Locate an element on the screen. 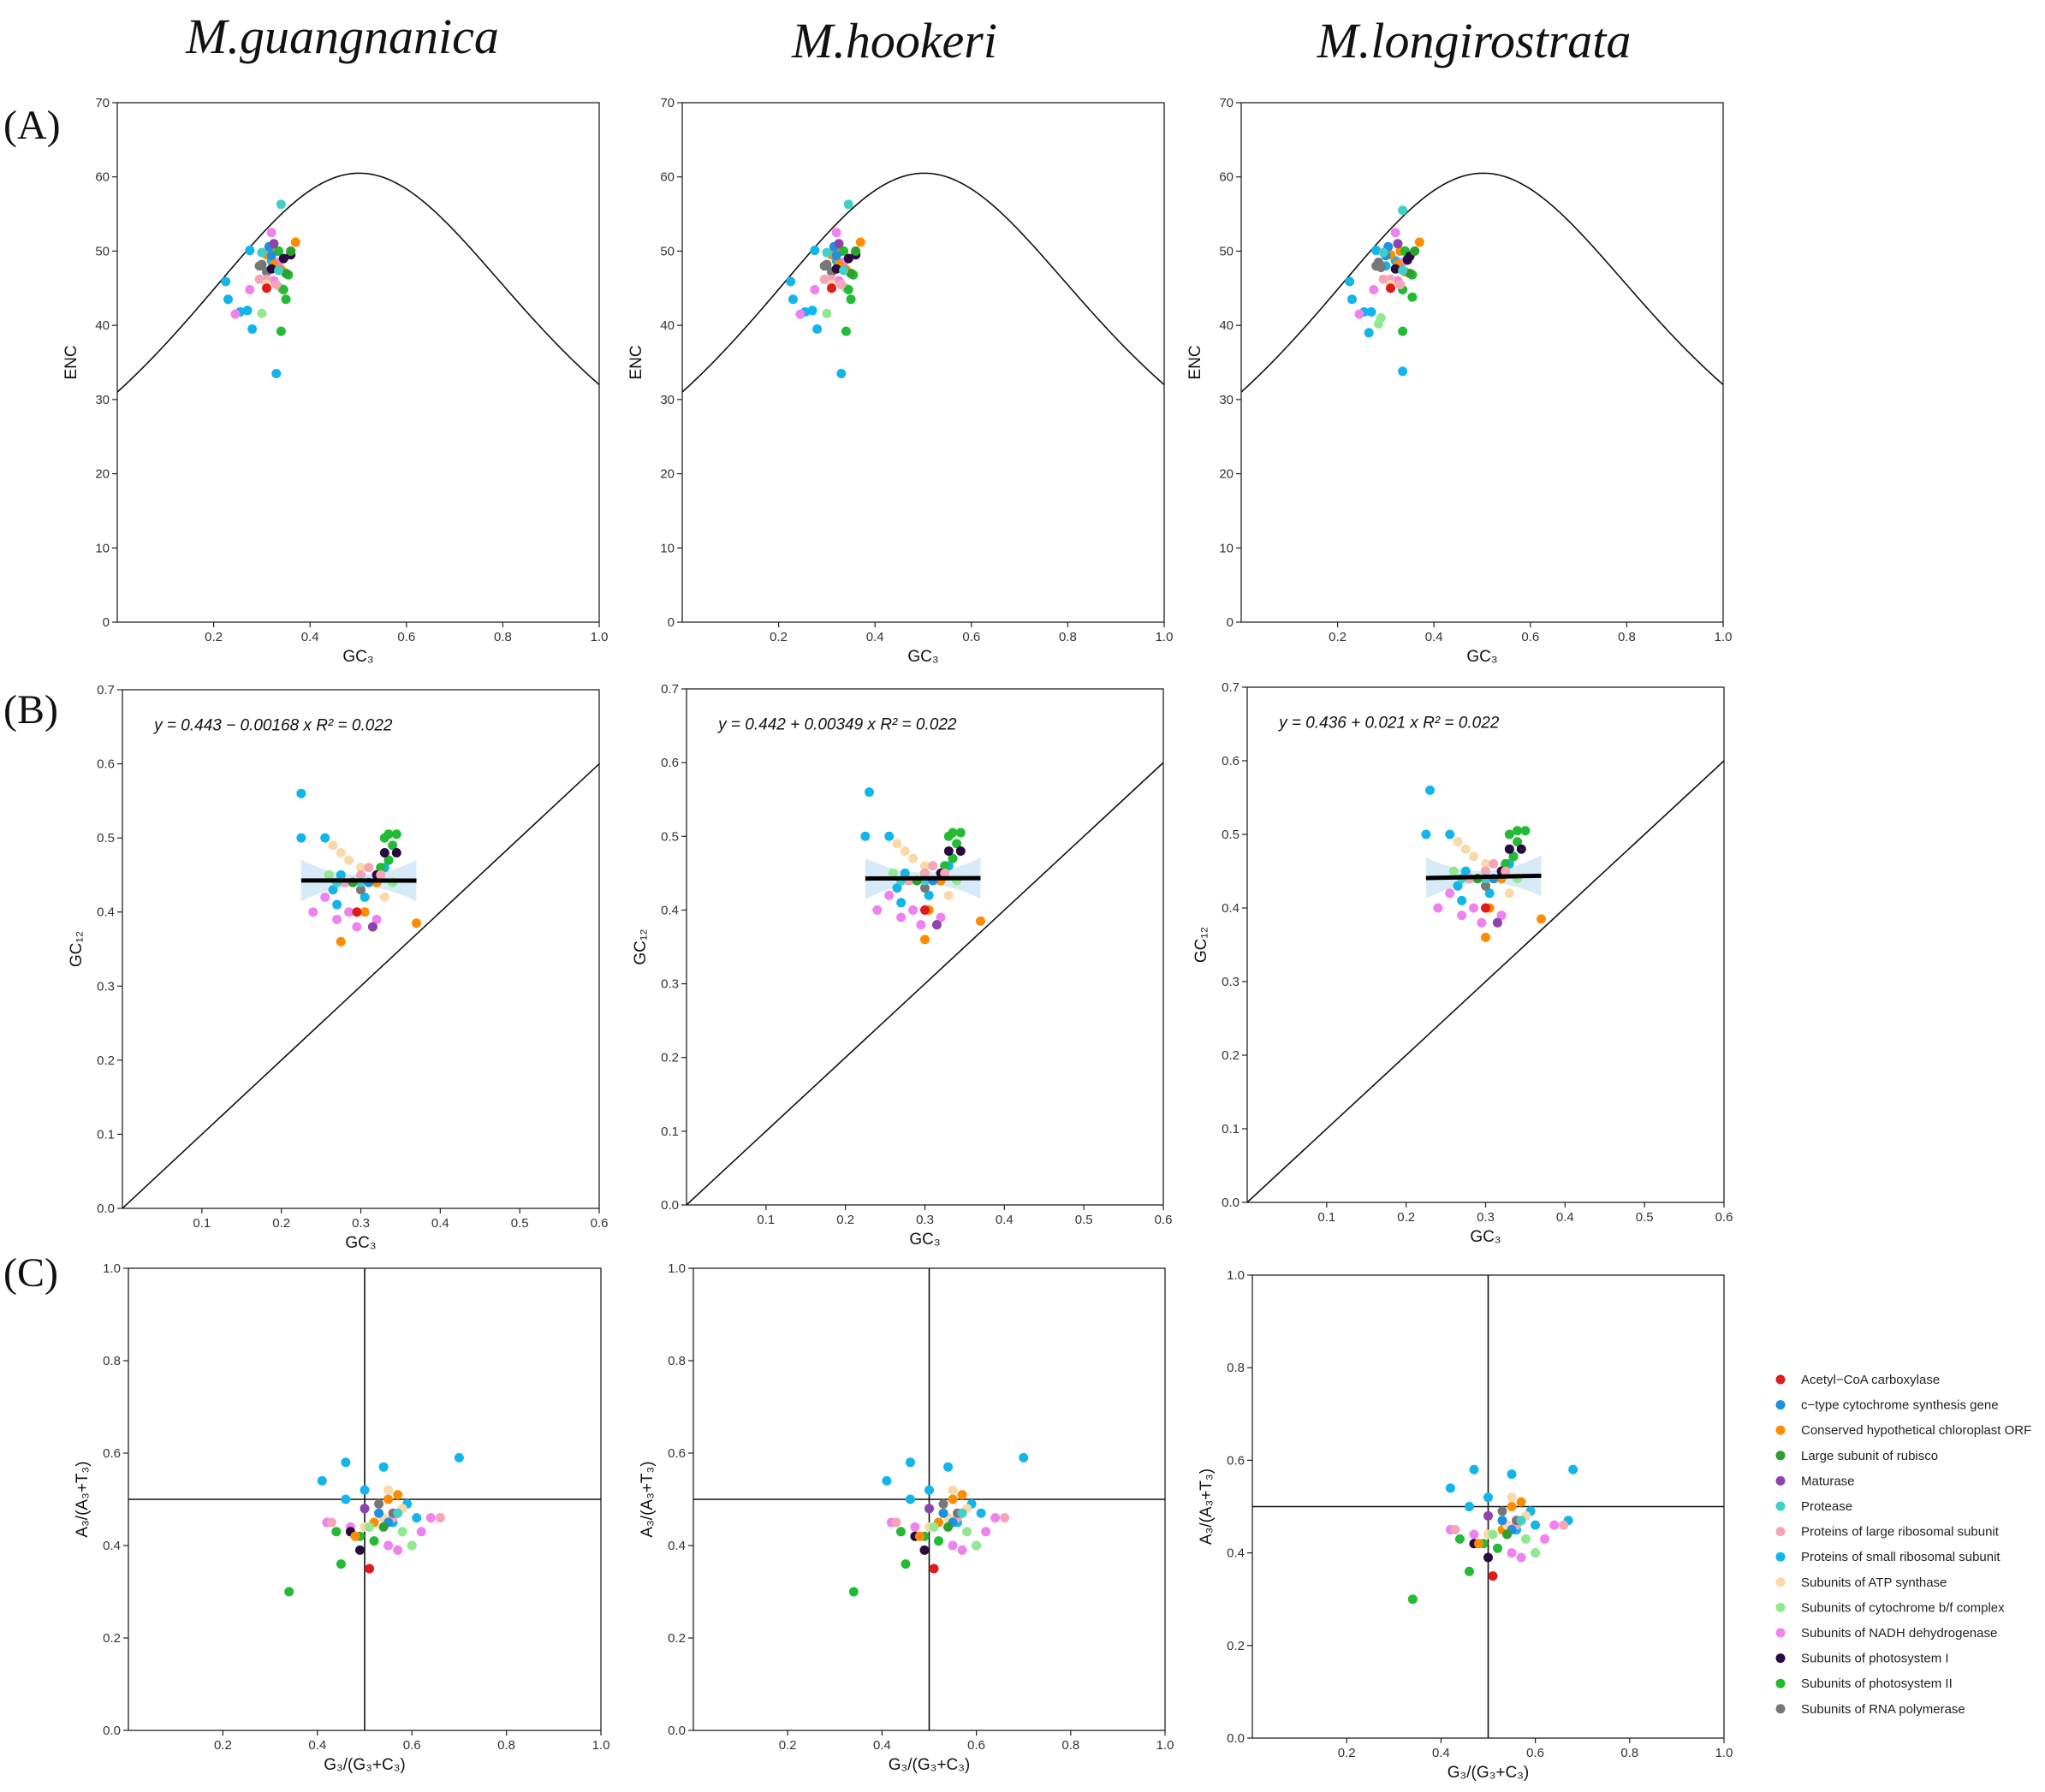  legend-label: Conserved hypothetical chloroplast ORF is located at coordinates (1916, 1430).